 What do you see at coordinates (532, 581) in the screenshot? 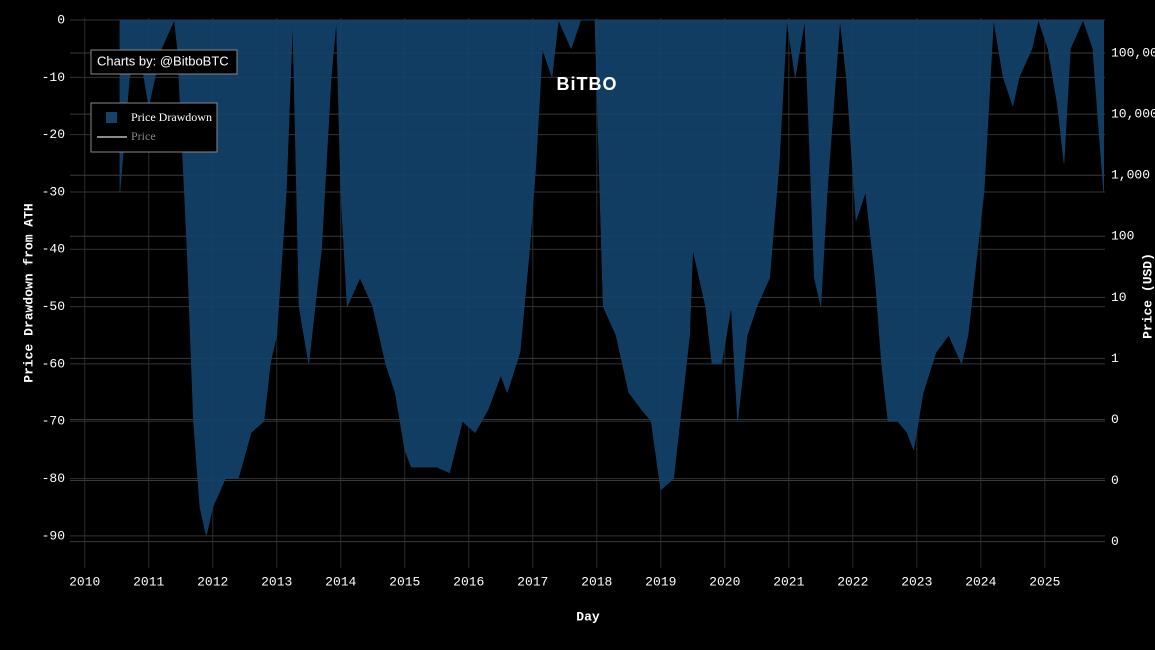
I see `x-tick-label: 2017` at bounding box center [532, 581].